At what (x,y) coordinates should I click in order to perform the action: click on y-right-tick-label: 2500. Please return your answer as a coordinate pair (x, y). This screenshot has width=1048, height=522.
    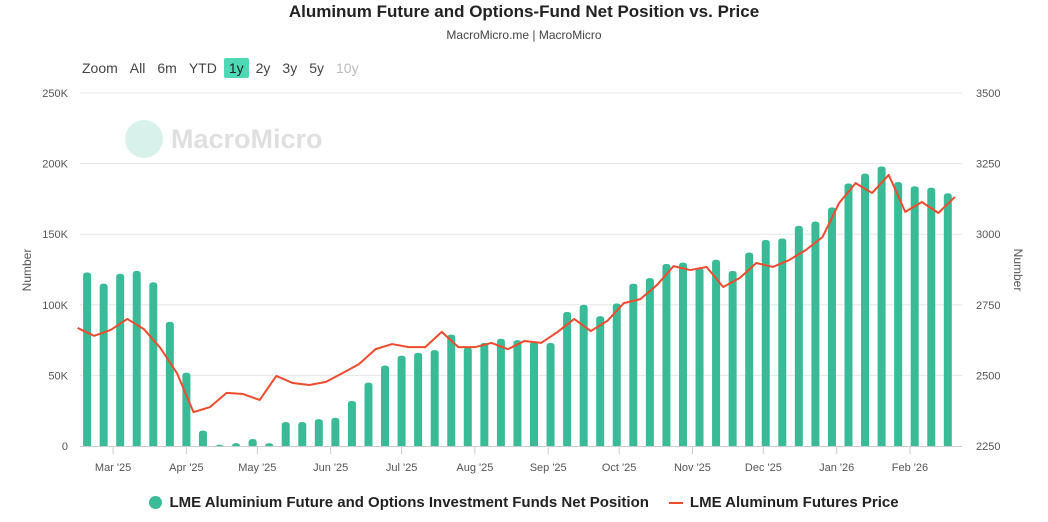
    Looking at the image, I should click on (988, 376).